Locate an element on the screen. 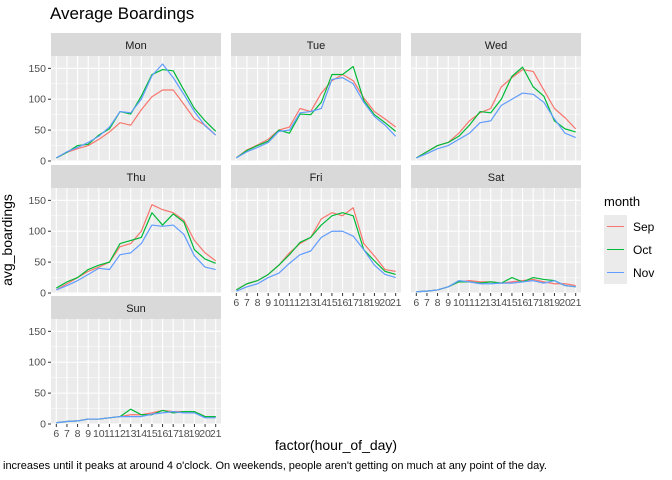  panel-background-sun is located at coordinates (136, 371).